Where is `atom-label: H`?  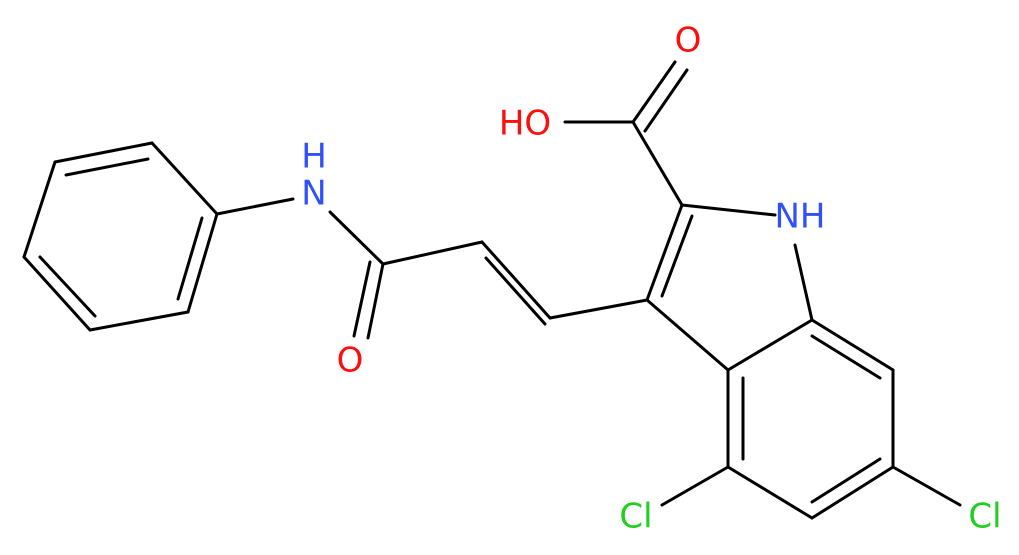
atom-label: H is located at coordinates (314, 157).